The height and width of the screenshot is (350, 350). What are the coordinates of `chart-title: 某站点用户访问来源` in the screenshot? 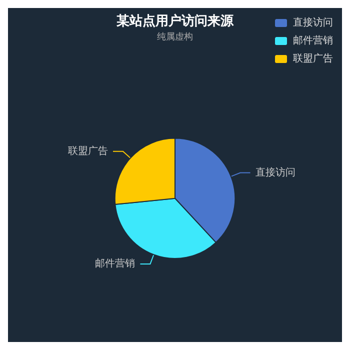 It's located at (175, 21).